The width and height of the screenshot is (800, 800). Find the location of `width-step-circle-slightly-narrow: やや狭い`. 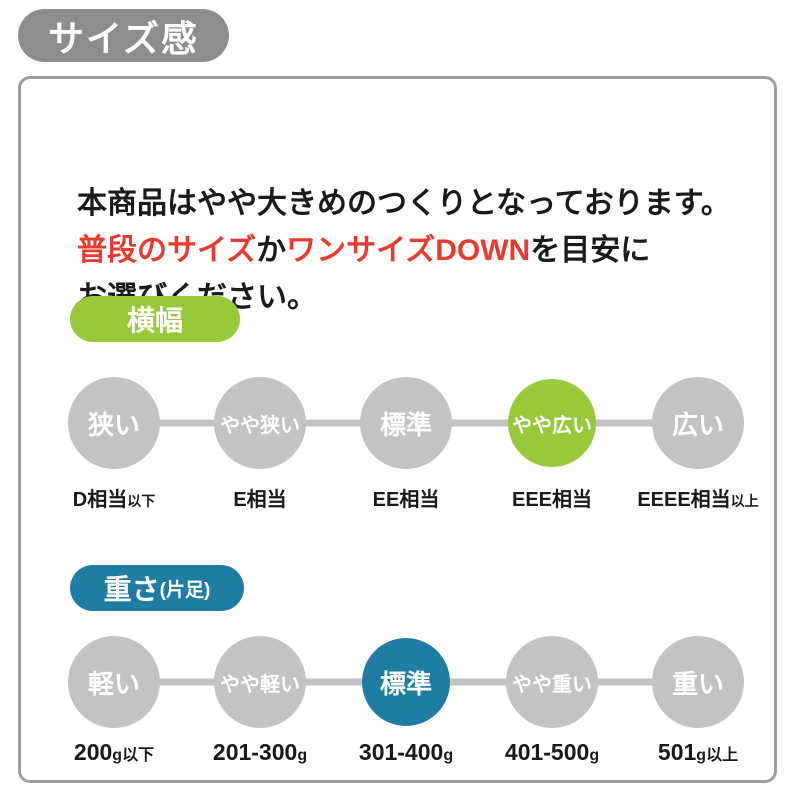

width-step-circle-slightly-narrow: やや狭い is located at coordinates (260, 423).